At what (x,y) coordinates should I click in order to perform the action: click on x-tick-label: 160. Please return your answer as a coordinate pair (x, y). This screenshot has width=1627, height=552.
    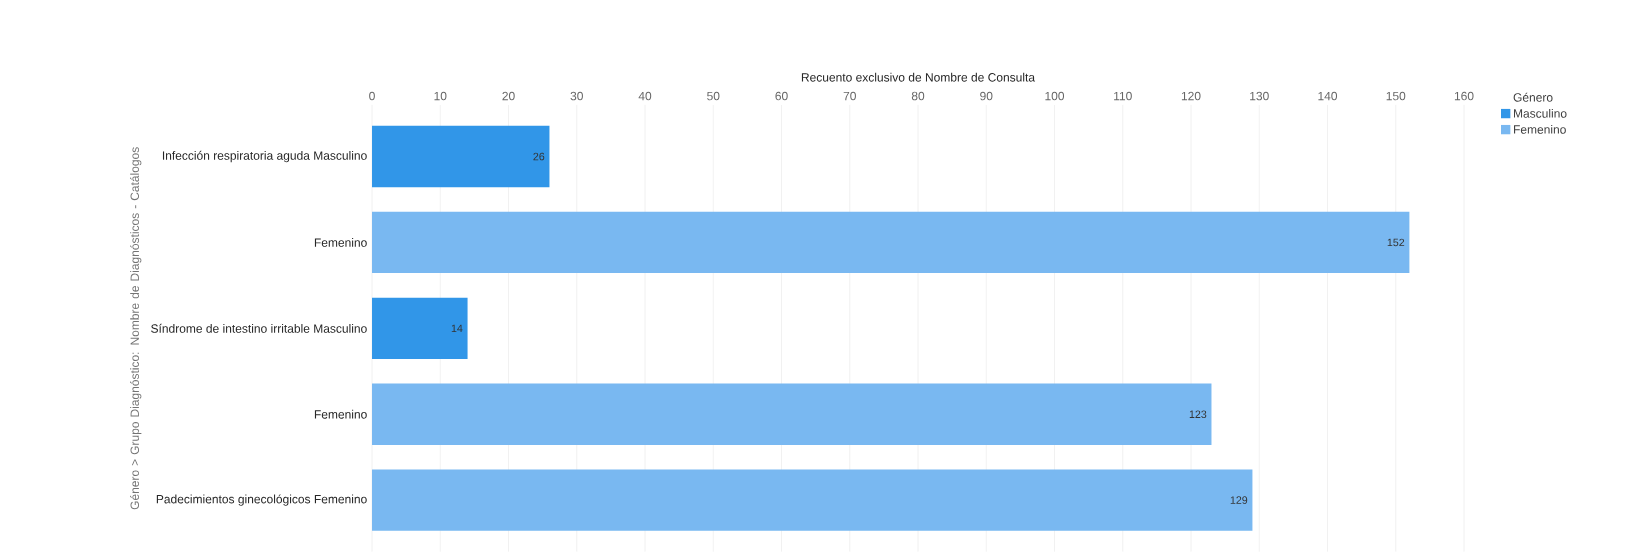
    Looking at the image, I should click on (1464, 96).